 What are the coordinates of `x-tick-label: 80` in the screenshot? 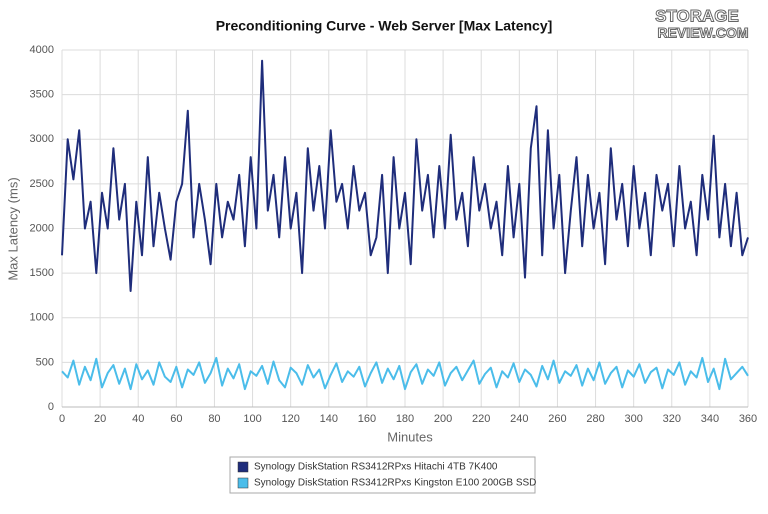 It's located at (214, 419).